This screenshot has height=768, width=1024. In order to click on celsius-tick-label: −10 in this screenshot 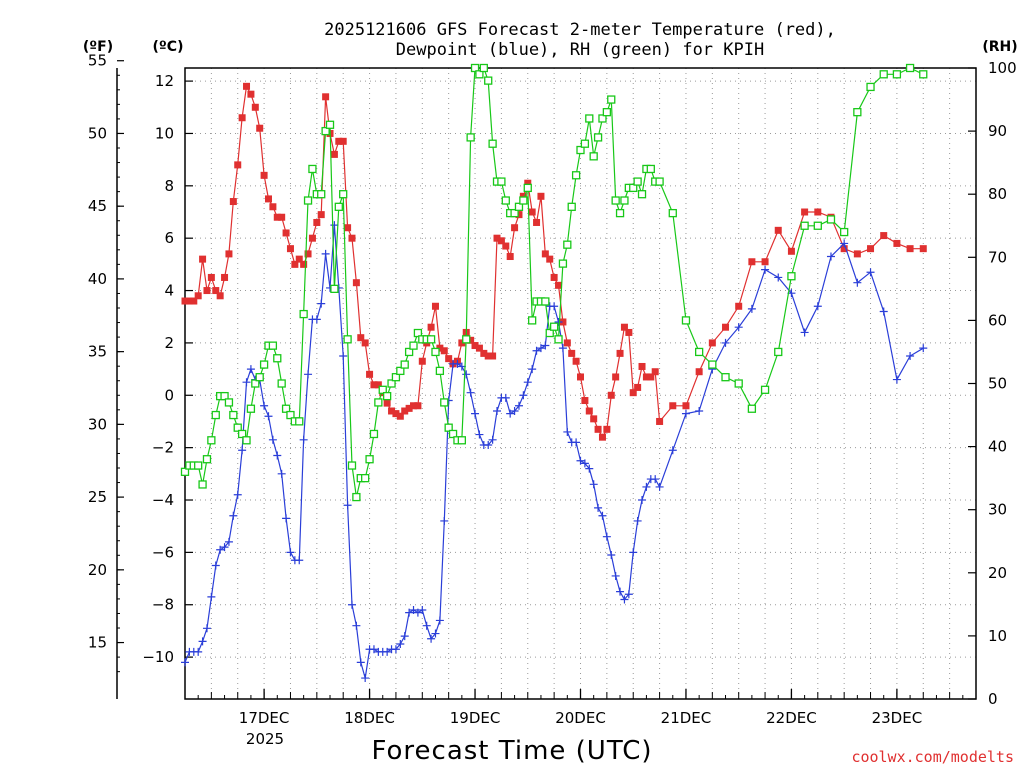, I will do `click(158, 657)`.